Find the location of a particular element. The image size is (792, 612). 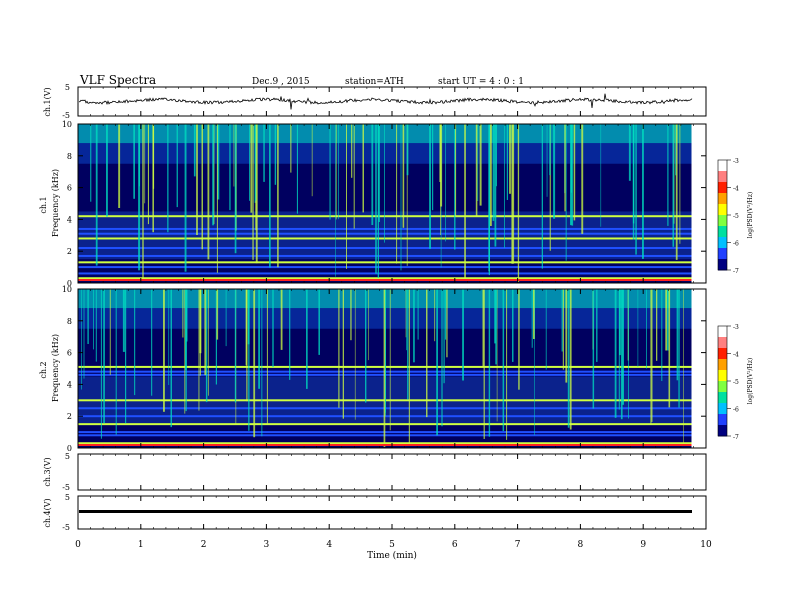

ch4-wave-tick-top: 5 is located at coordinates (67, 497).